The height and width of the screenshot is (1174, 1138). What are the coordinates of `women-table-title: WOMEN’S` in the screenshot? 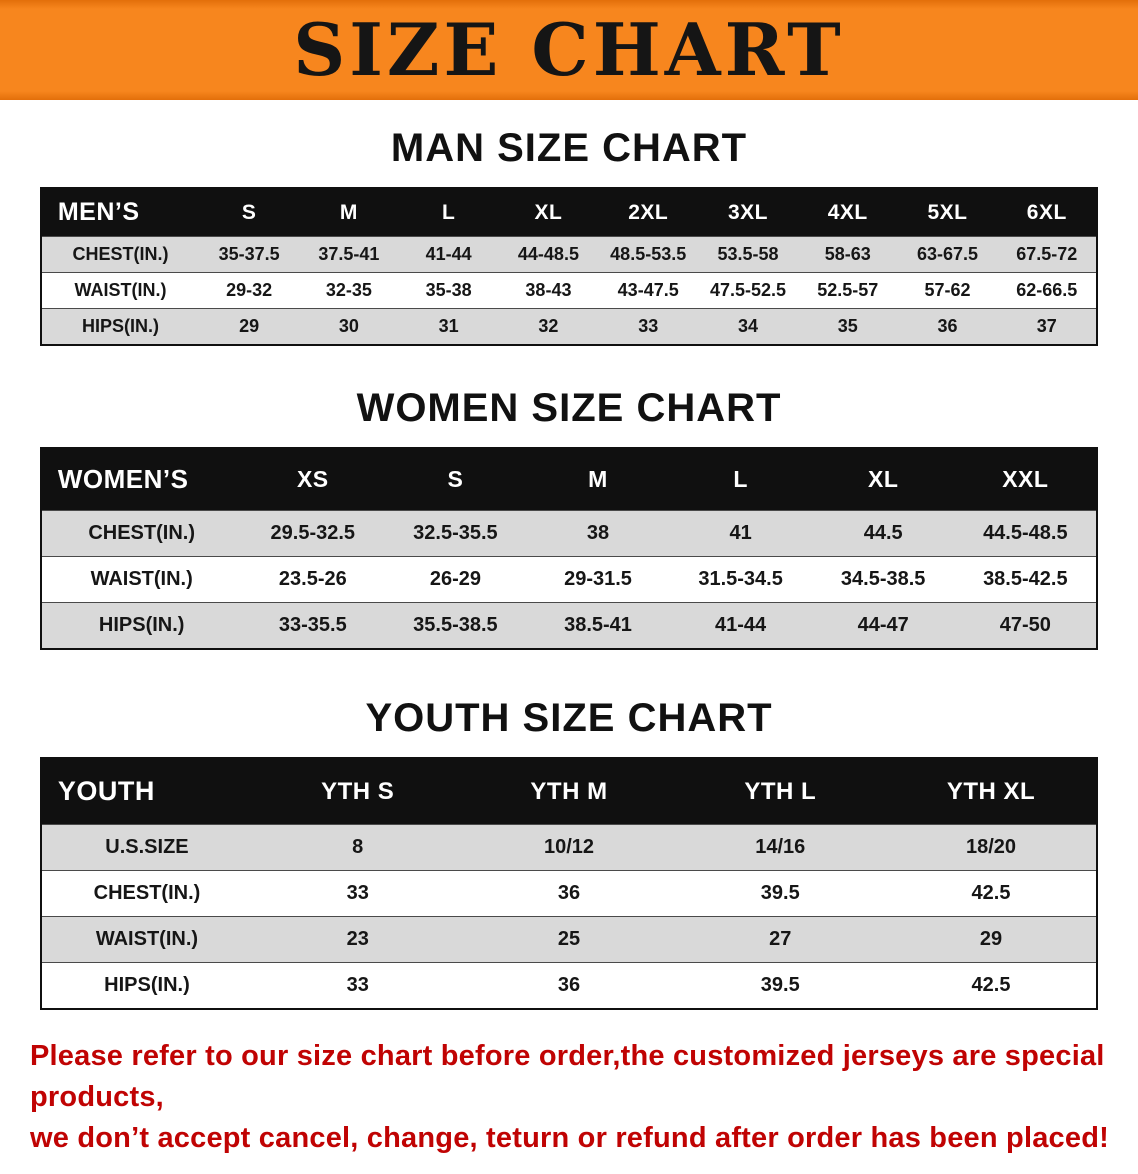 It's located at (141, 479).